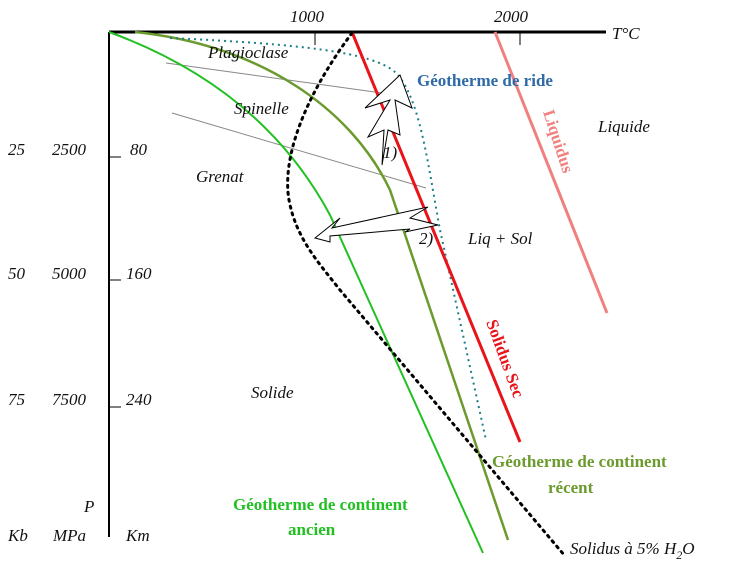 This screenshot has height=570, width=733. Describe the element at coordinates (274, 78) in the screenshot. I see `plagioclase-spinel-boundary` at that location.